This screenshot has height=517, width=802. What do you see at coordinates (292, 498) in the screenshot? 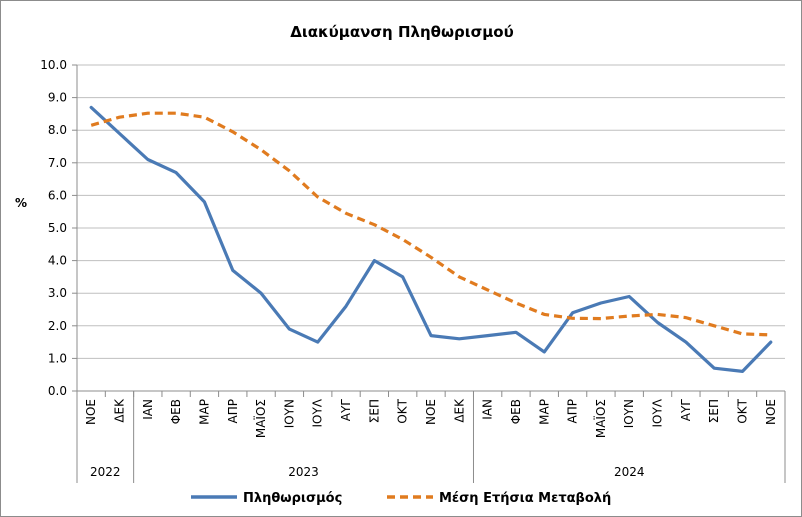
I see `legend-label-inflation: Πληθωρισμός` at bounding box center [292, 498].